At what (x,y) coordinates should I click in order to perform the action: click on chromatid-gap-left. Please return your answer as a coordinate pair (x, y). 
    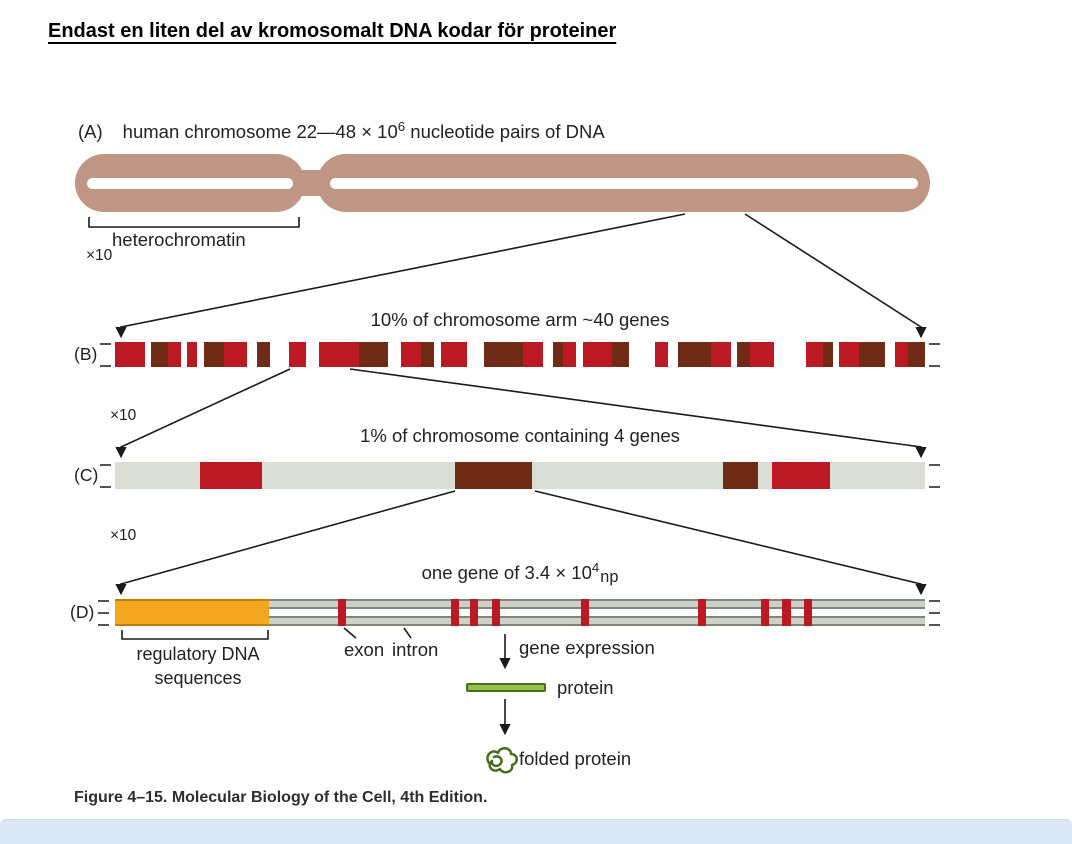
    Looking at the image, I should click on (190, 183).